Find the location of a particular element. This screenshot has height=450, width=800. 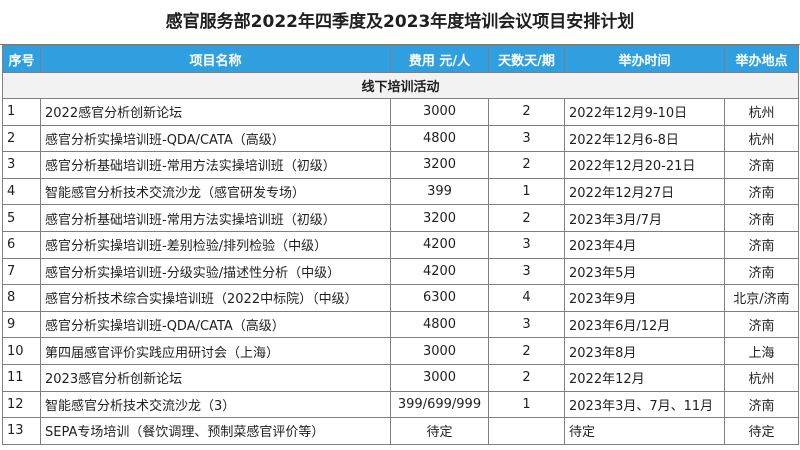

header-fee: 费用 元/人 is located at coordinates (439, 59).